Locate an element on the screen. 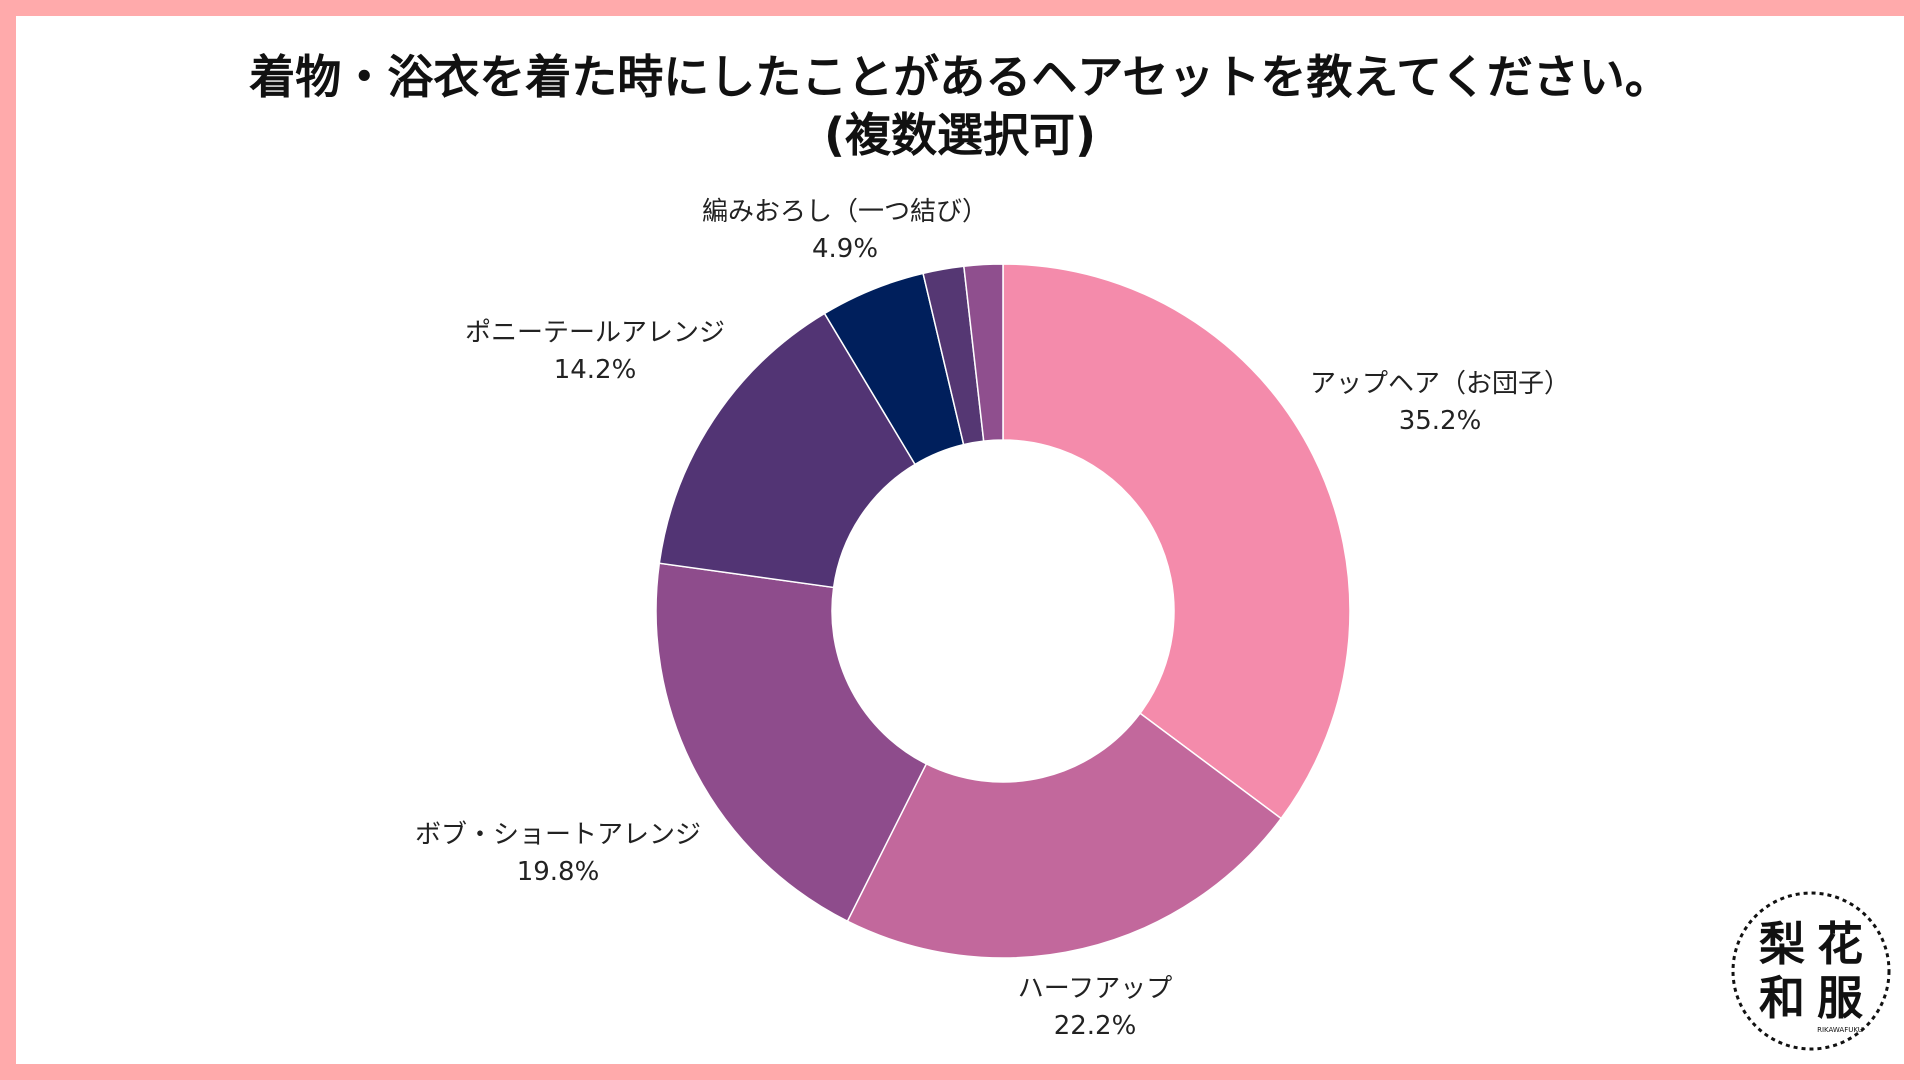  slice-label-1: アップヘア（お団子） is located at coordinates (1440, 384).